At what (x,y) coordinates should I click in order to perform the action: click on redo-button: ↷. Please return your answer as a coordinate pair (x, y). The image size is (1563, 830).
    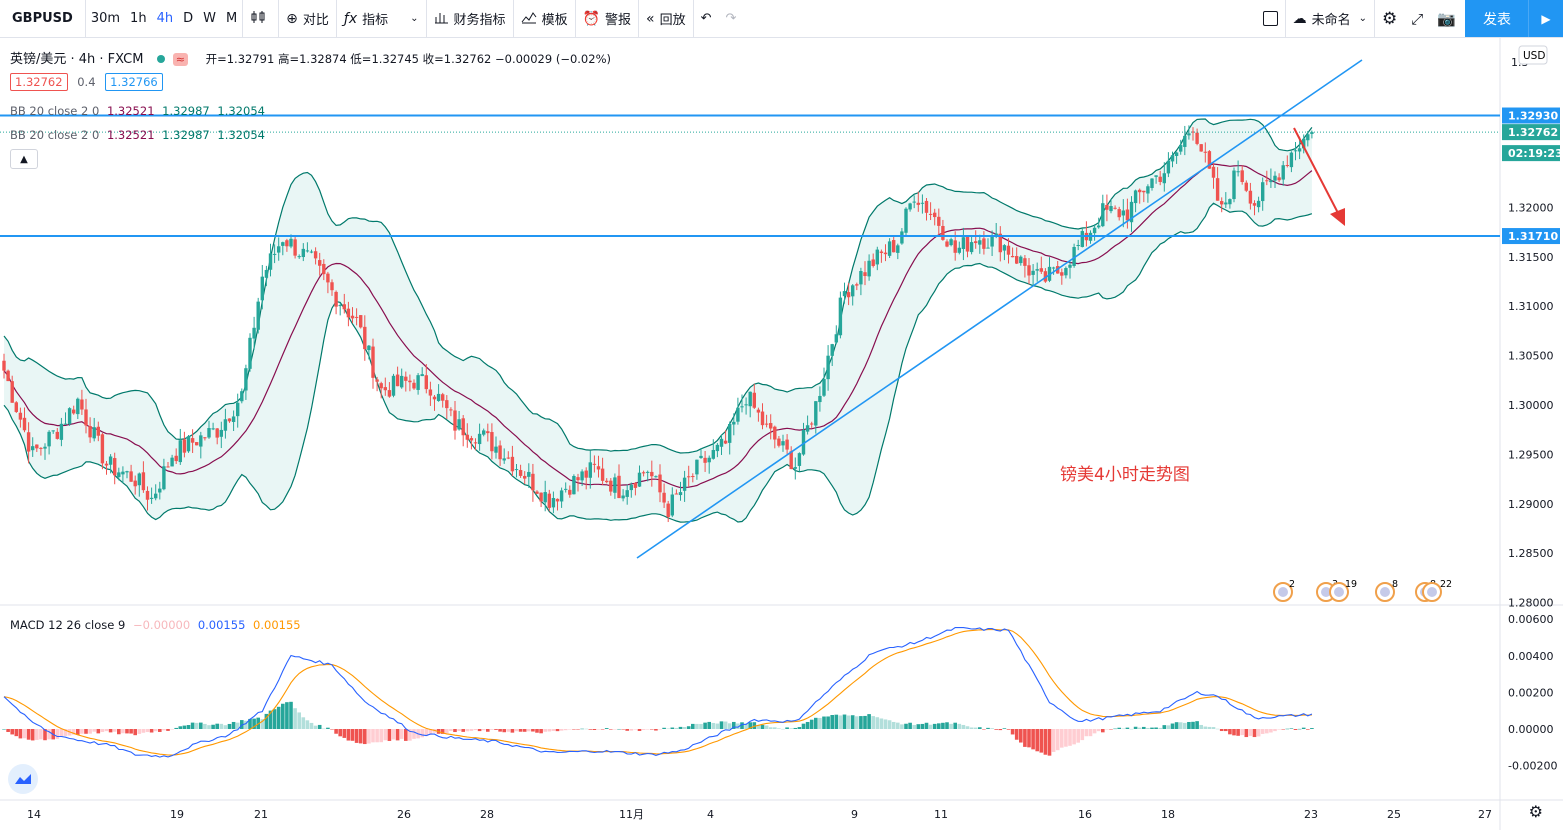
    Looking at the image, I should click on (731, 19).